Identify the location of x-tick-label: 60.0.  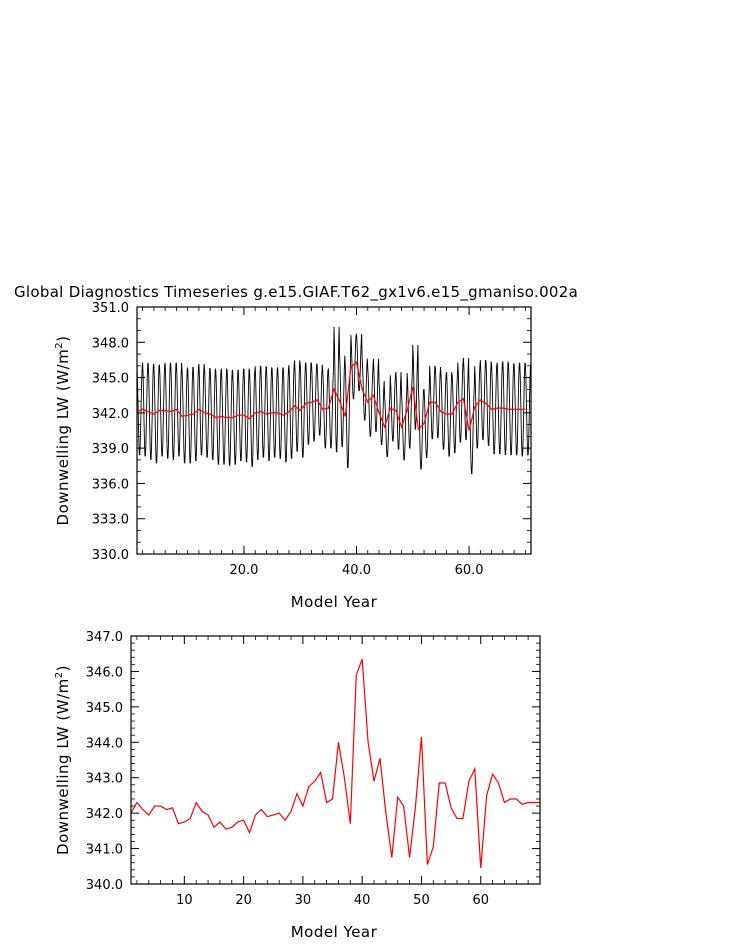
(469, 570).